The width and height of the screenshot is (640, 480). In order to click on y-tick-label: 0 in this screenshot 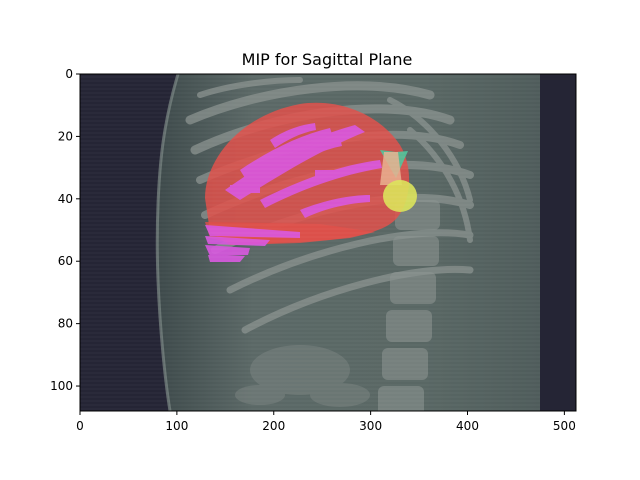, I will do `click(69, 74)`.